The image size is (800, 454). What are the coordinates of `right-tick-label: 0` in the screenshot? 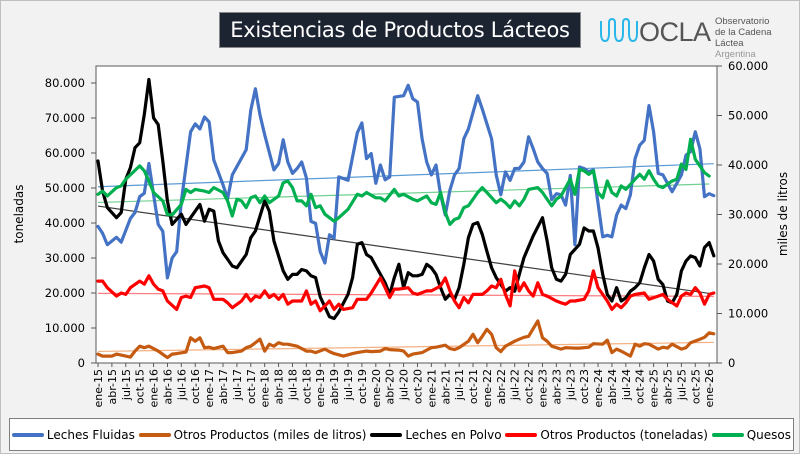 It's located at (731, 363).